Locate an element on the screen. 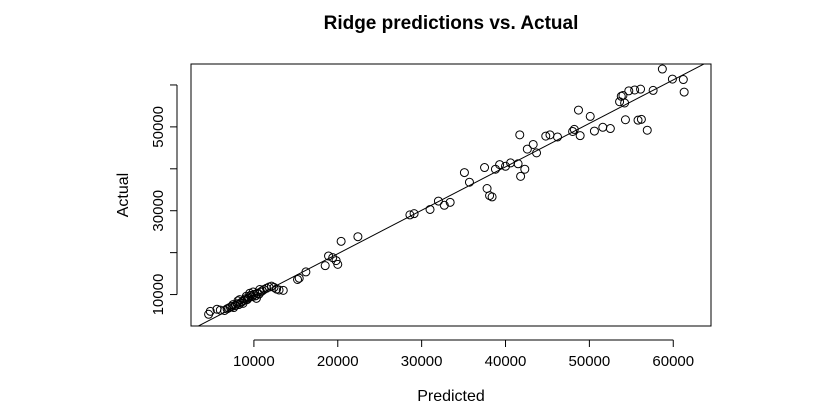 Image resolution: width=821 pixels, height=416 pixels. x-tick-label: 60000 is located at coordinates (673, 361).